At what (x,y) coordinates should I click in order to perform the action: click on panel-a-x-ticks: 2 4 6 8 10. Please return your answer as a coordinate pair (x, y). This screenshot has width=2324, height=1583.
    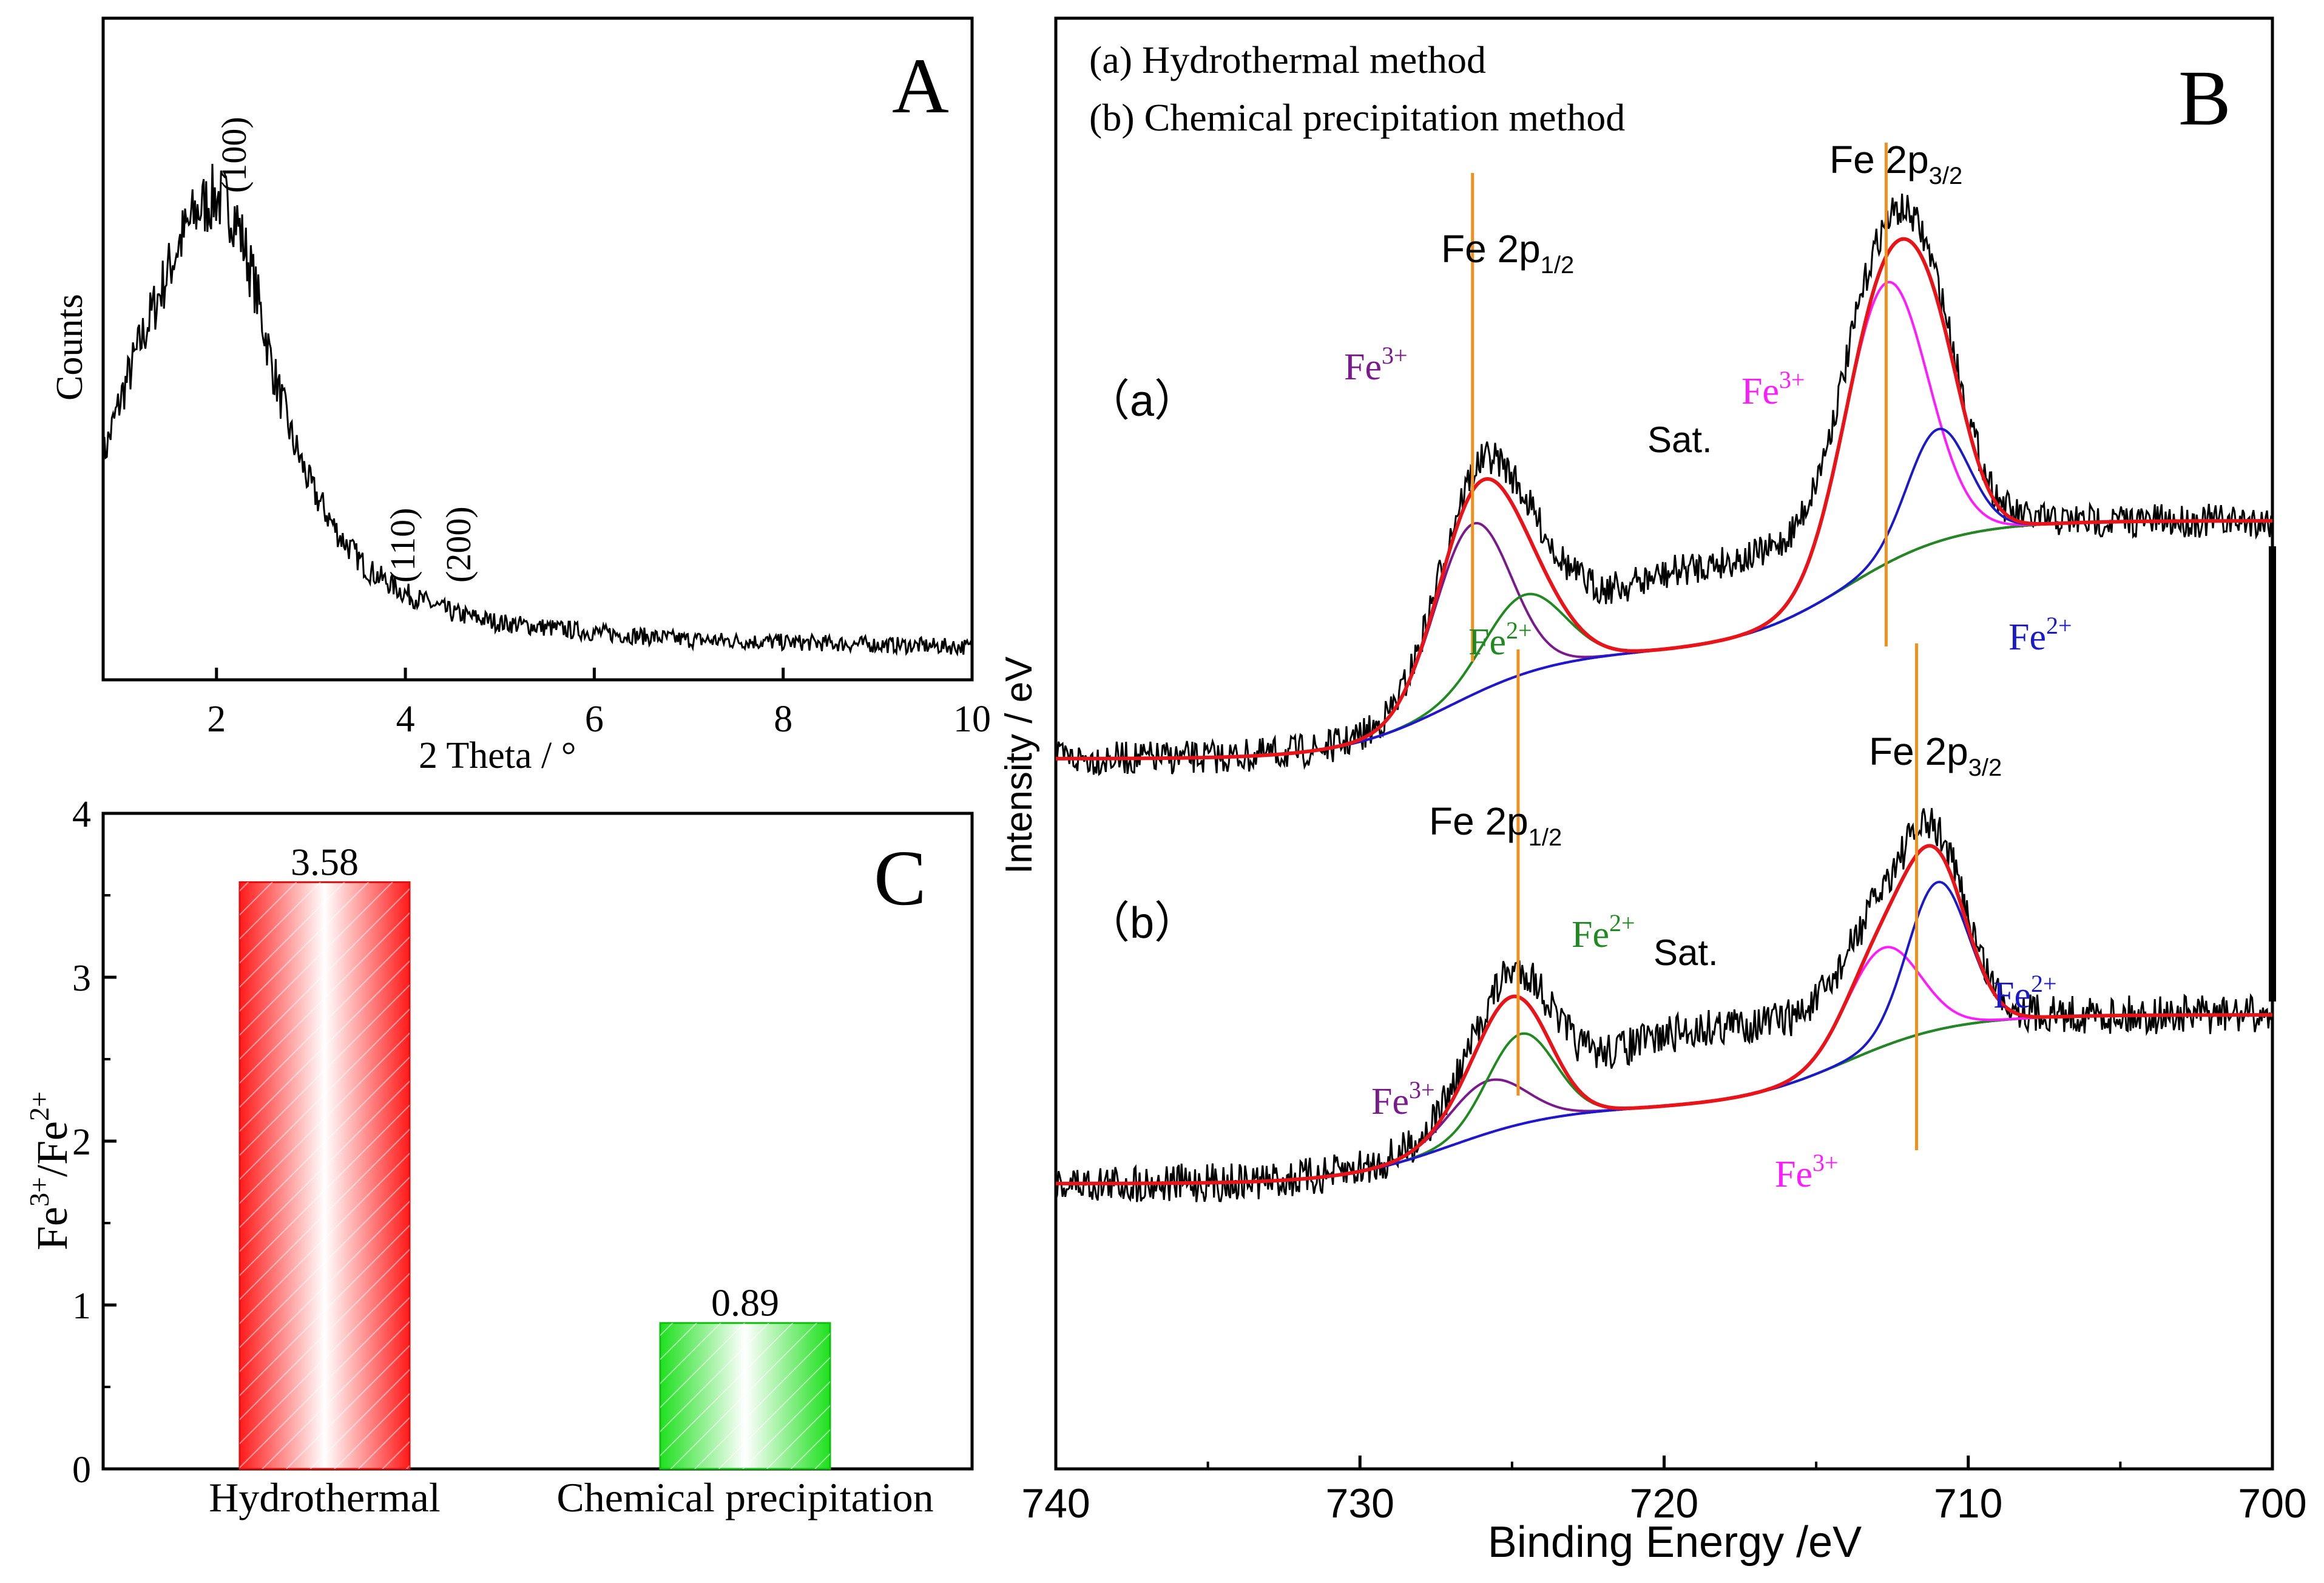
    Looking at the image, I should click on (599, 704).